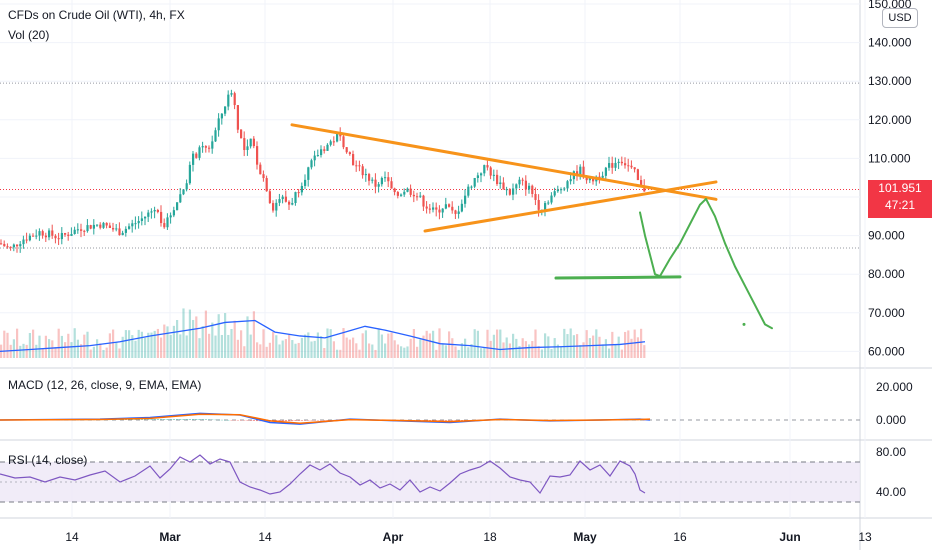 Image resolution: width=932 pixels, height=550 pixels. I want to click on bar-countdown: 47:21, so click(900, 205).